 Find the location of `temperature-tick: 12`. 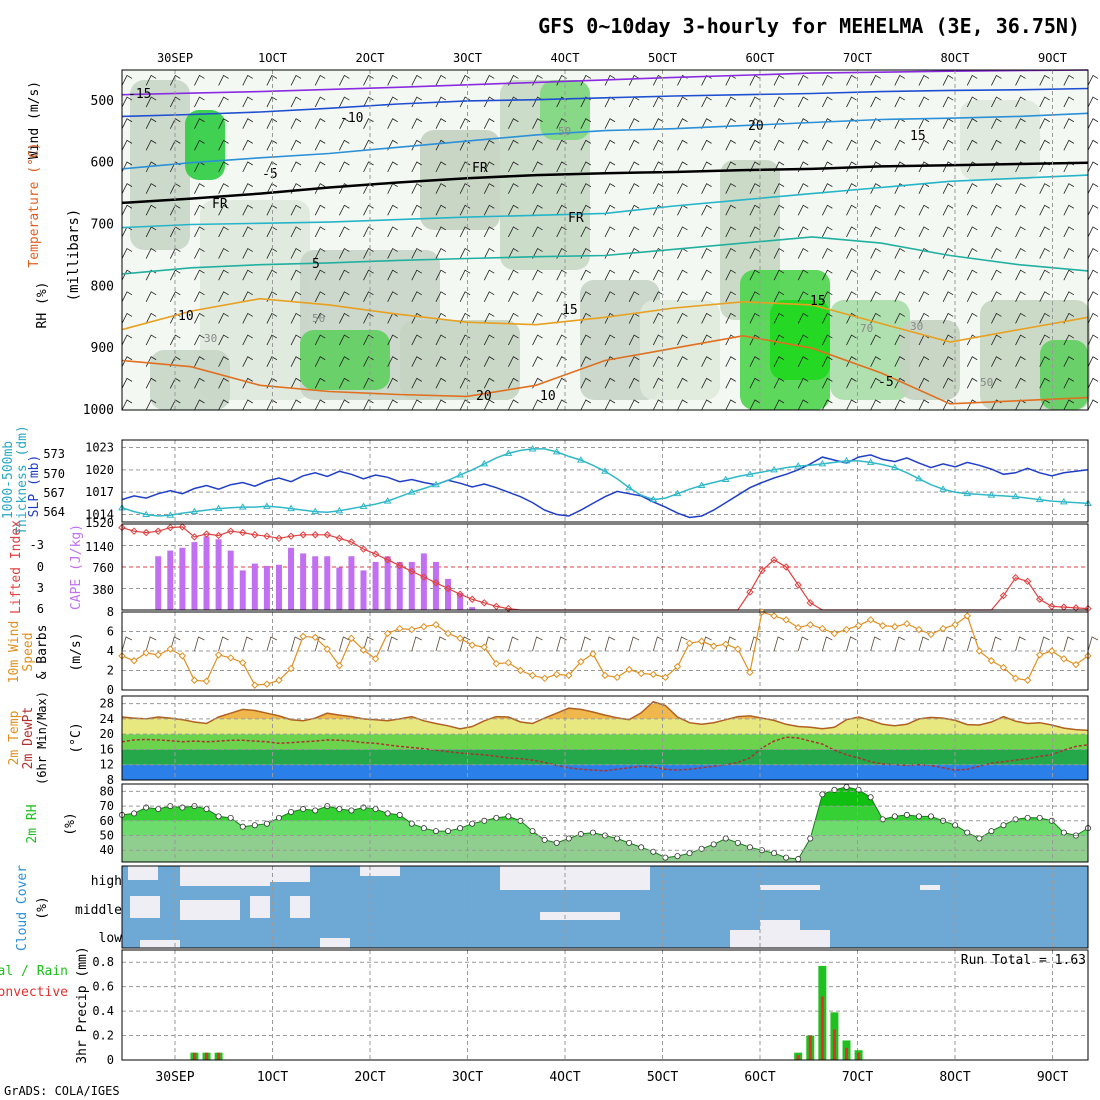

temperature-tick: 12 is located at coordinates (107, 765).